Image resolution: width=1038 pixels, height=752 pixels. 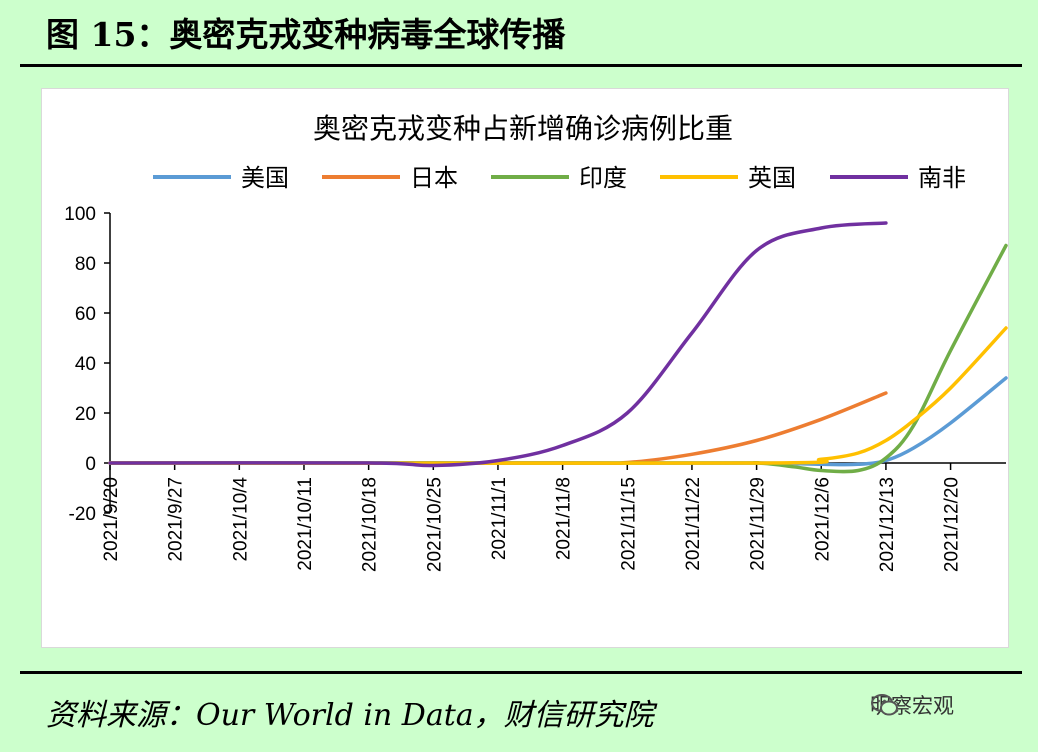 What do you see at coordinates (85, 314) in the screenshot?
I see `y-tick-label: 60` at bounding box center [85, 314].